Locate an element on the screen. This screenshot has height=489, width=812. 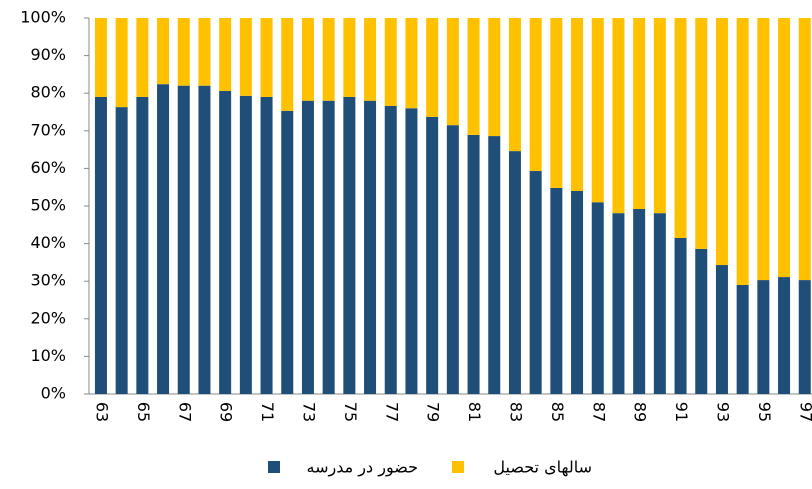
x-tick-label: 83 is located at coordinates (515, 412).